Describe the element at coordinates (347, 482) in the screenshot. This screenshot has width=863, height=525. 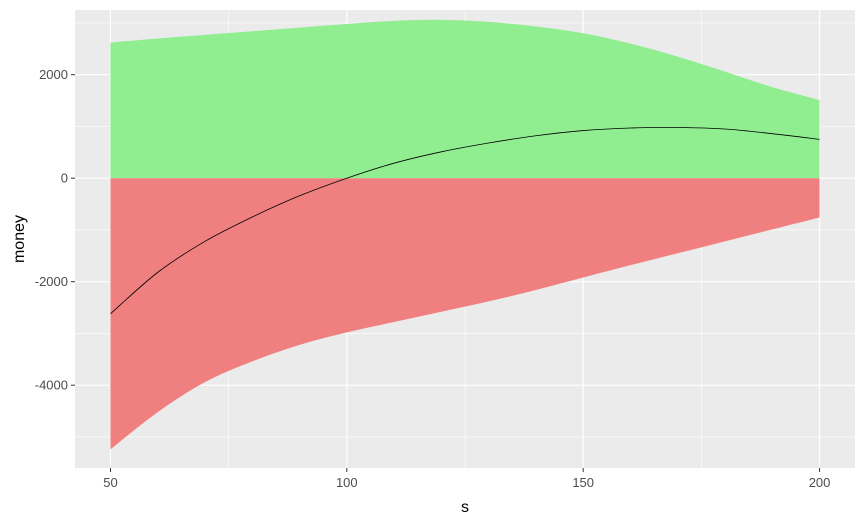
I see `x-tick-label: 100` at that location.